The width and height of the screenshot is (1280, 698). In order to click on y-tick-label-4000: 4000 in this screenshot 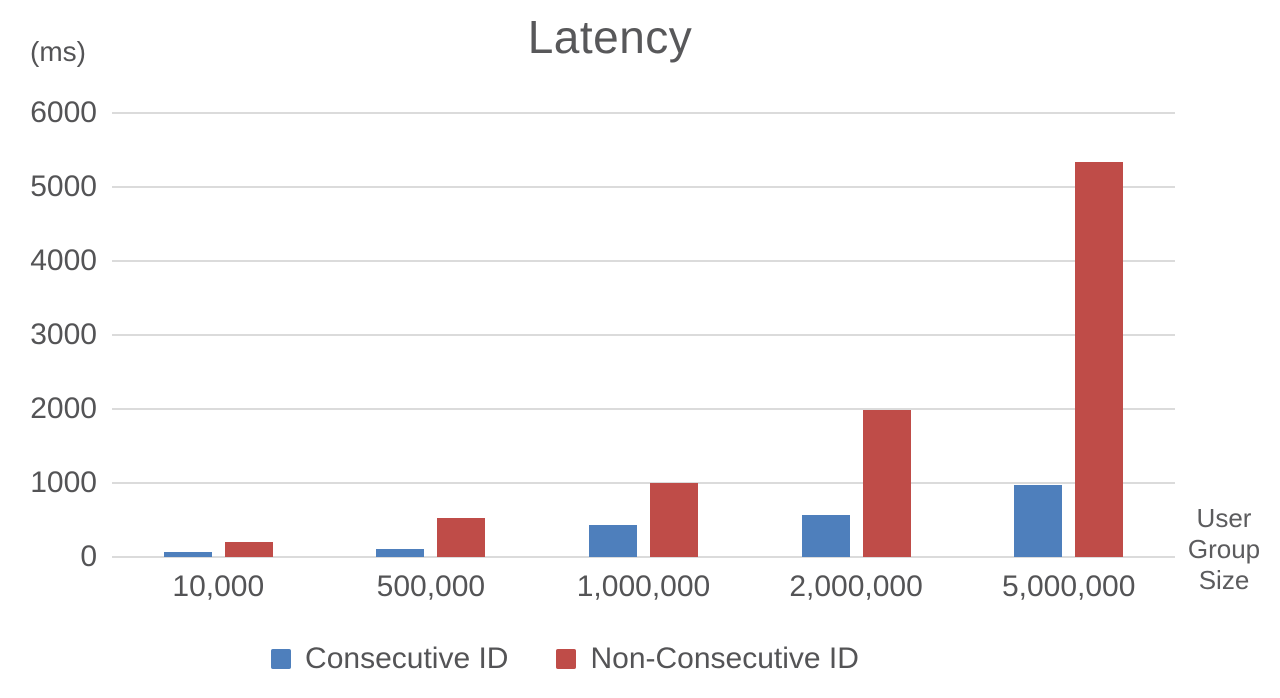, I will do `click(63, 260)`.